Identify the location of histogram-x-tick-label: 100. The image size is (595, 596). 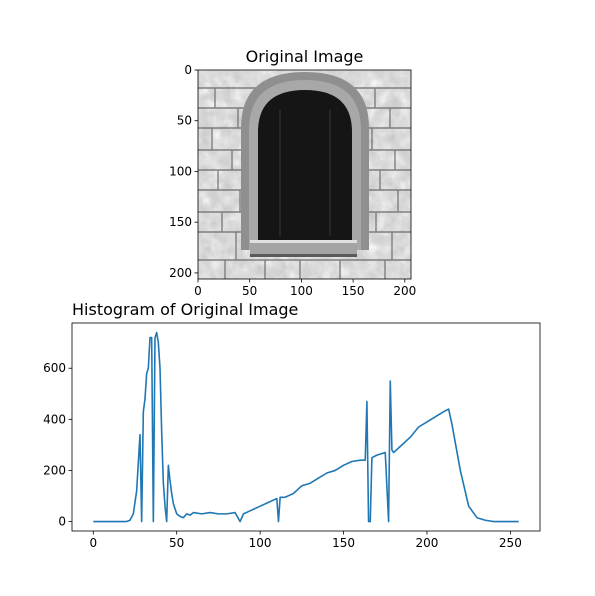
(260, 543).